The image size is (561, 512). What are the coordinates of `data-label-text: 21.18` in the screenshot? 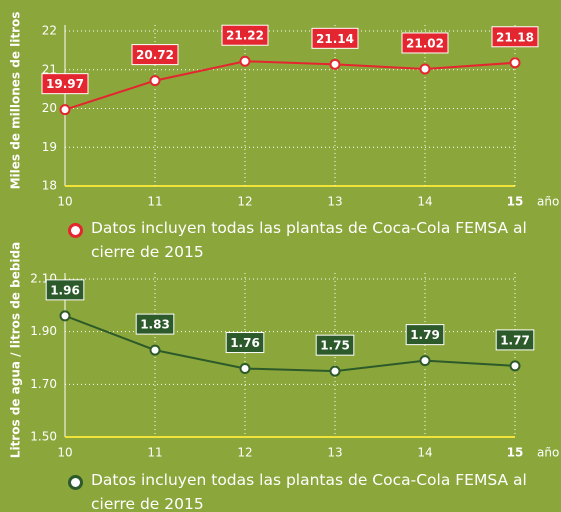 It's located at (515, 37).